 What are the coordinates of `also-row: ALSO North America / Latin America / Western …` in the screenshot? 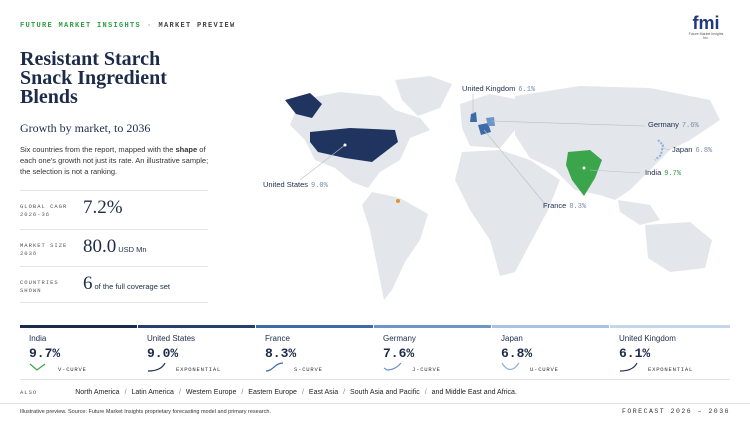 It's located at (268, 392).